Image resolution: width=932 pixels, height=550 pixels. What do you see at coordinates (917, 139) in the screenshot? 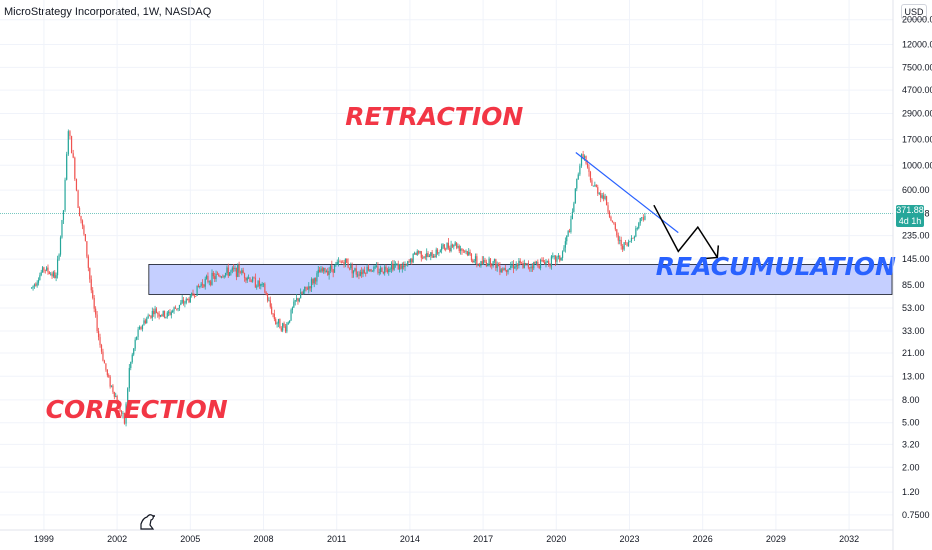
I see `y-tick-label: 1700.00` at bounding box center [917, 139].